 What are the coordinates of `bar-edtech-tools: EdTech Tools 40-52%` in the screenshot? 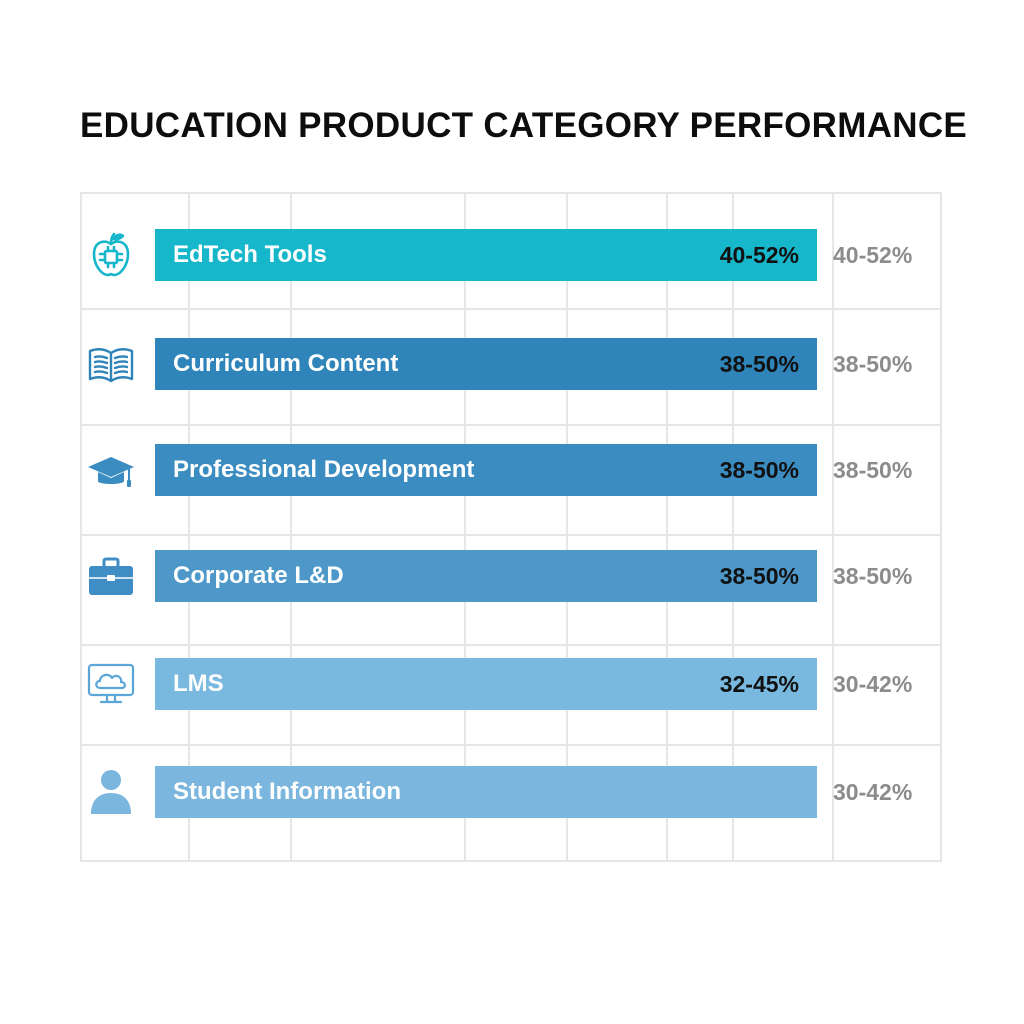 It's located at (486, 255).